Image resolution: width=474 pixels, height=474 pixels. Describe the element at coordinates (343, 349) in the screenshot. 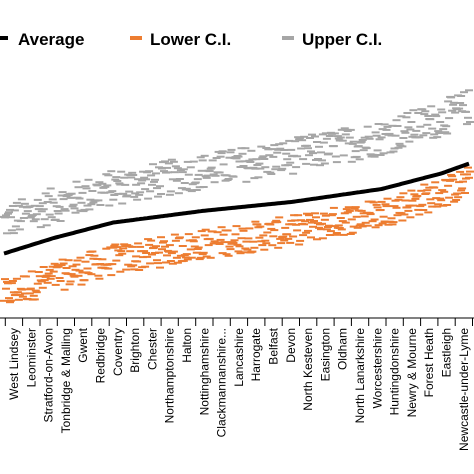

I see `x-tick-label: Oldham` at that location.